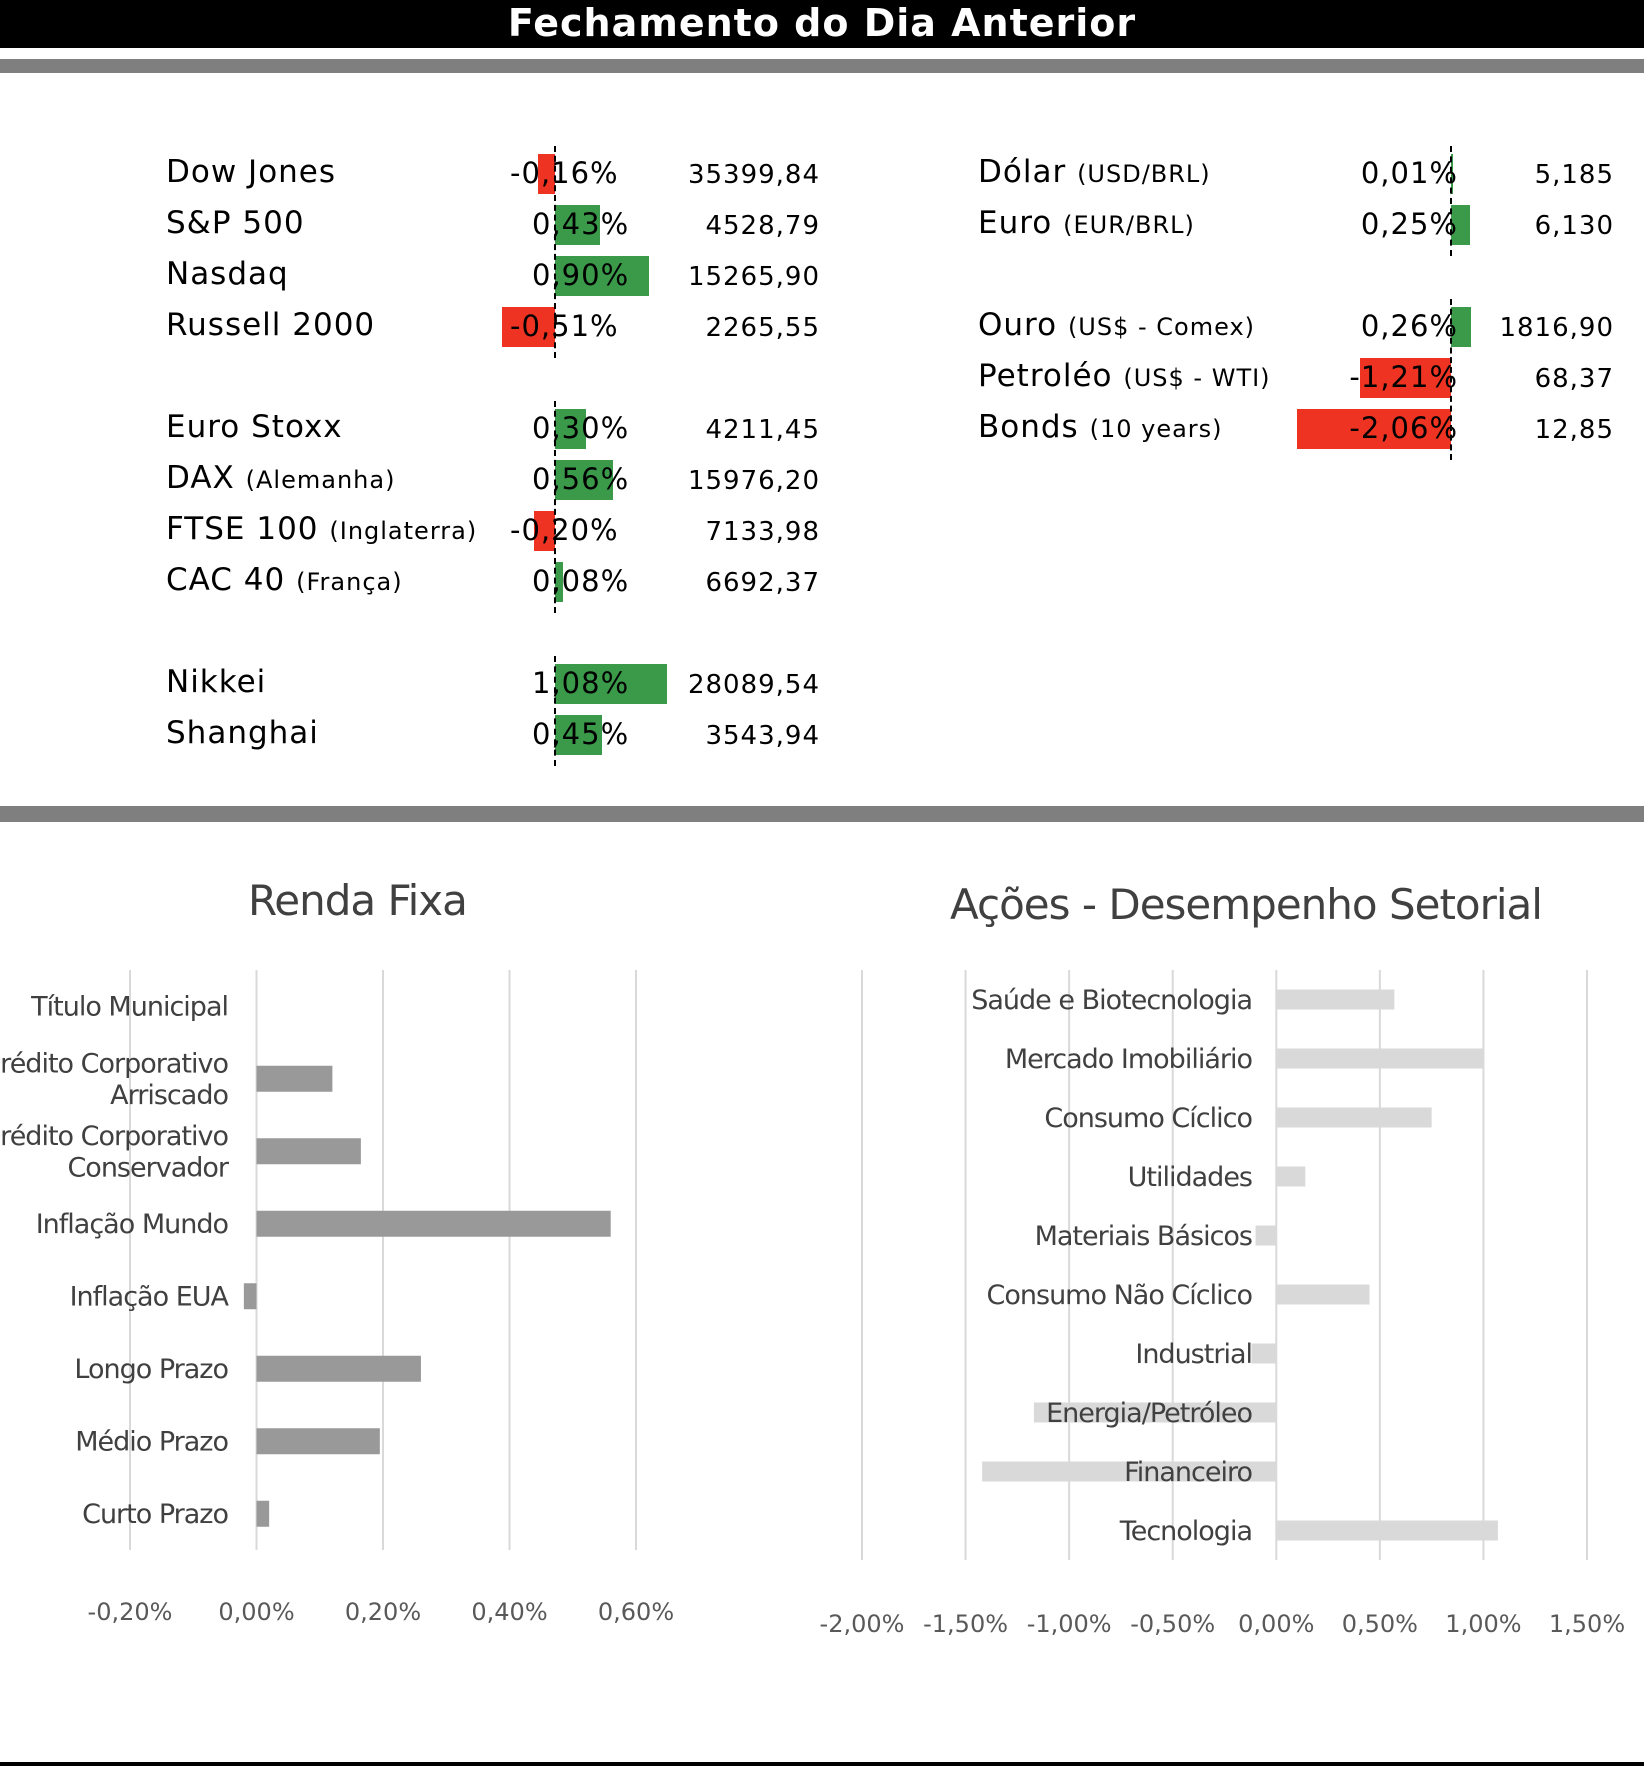 The width and height of the screenshot is (1644, 1766). I want to click on setorial-title: Ações - Desempenho Setorial, so click(1246, 904).